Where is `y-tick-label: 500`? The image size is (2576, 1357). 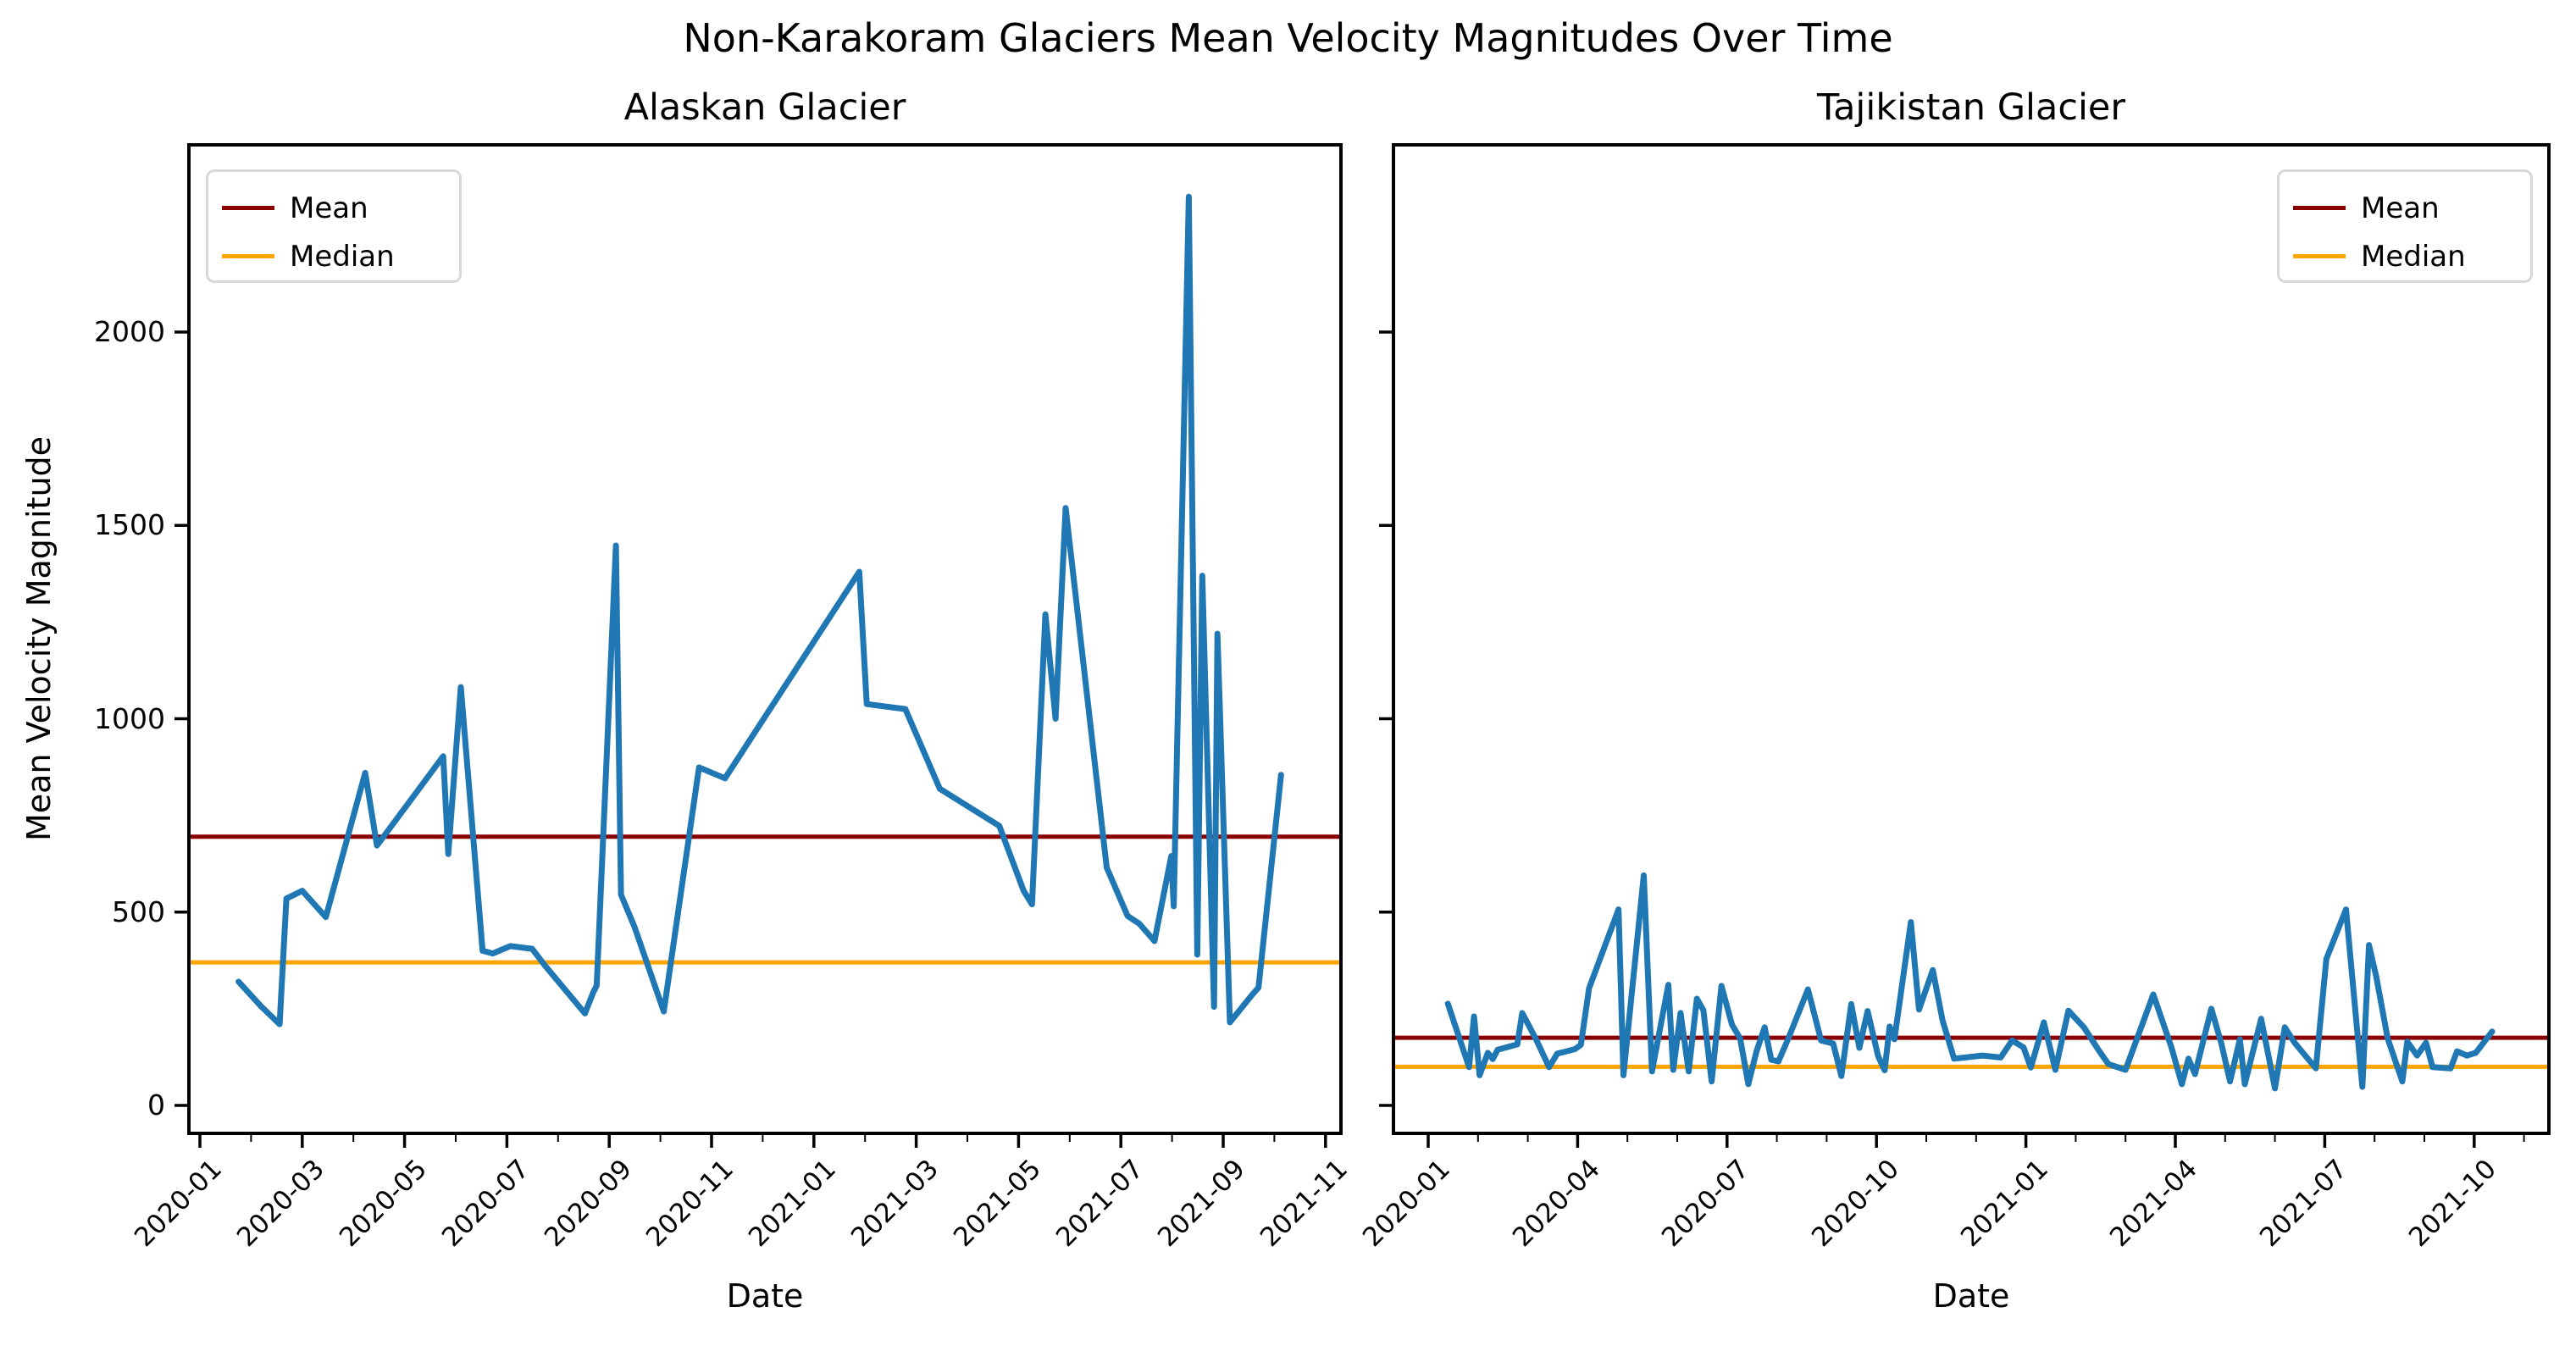
y-tick-label: 500 is located at coordinates (138, 911).